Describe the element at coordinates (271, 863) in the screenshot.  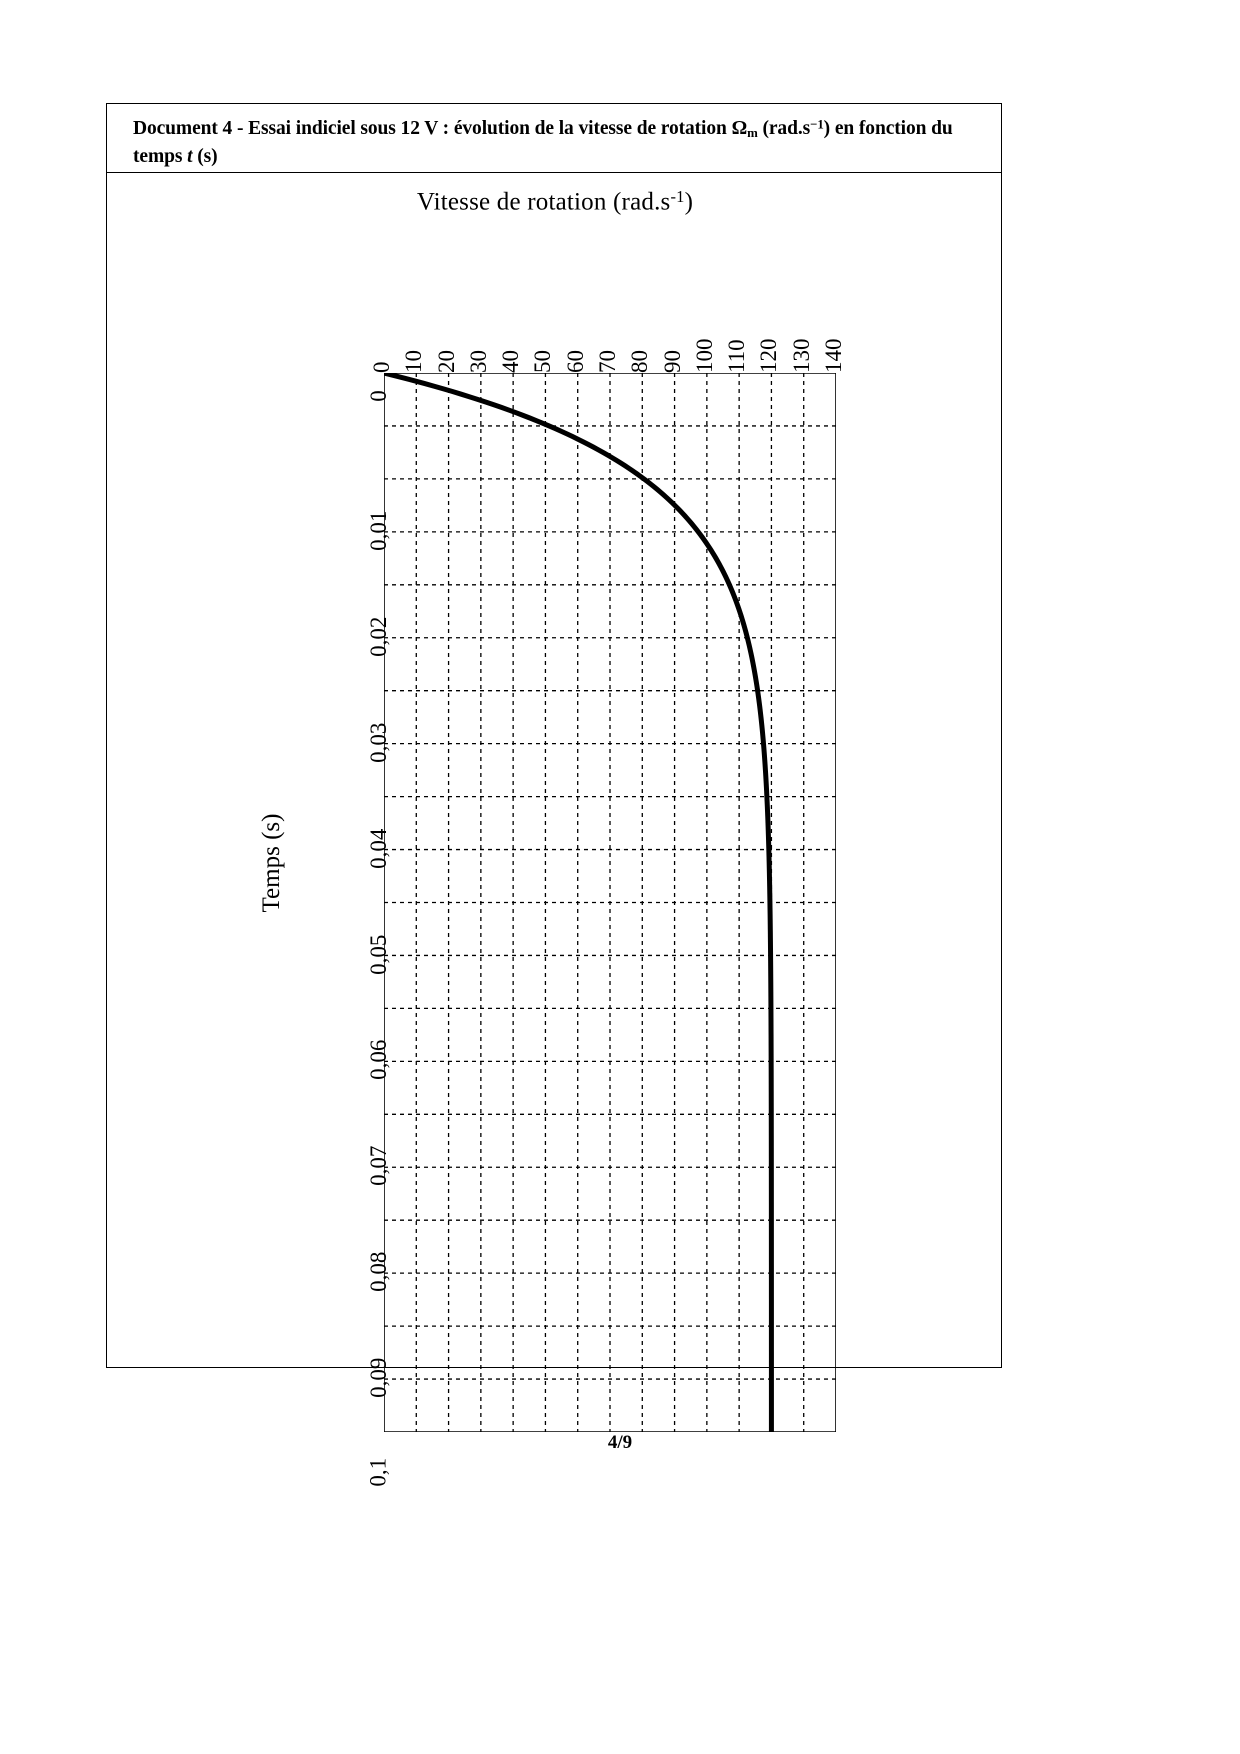
I see `time-axis-title: Temps (s)` at that location.